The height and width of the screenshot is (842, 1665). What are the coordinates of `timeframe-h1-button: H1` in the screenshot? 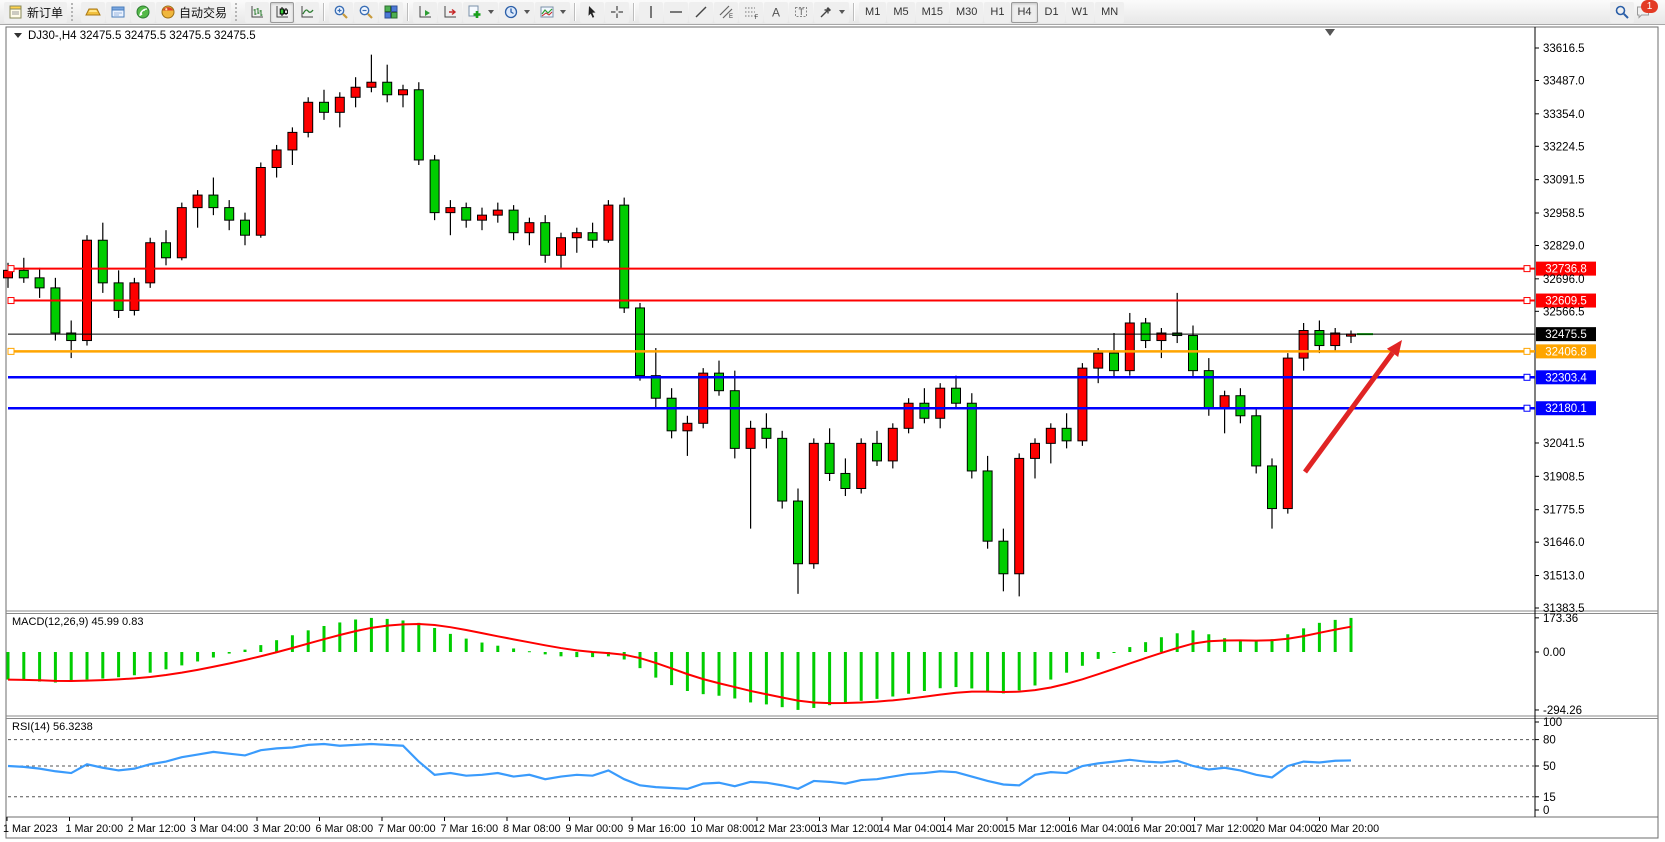 It's located at (997, 12).